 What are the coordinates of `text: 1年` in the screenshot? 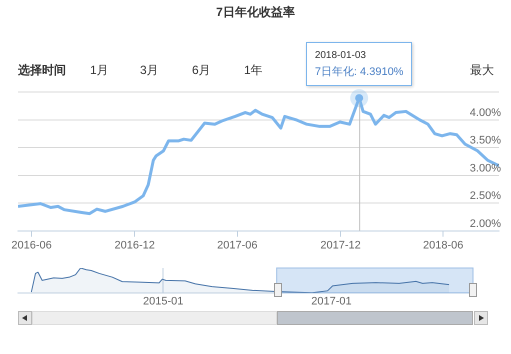 It's located at (253, 70).